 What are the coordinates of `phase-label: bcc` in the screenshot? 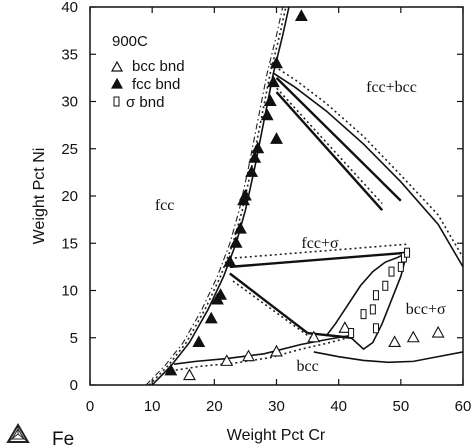 It's located at (307, 366).